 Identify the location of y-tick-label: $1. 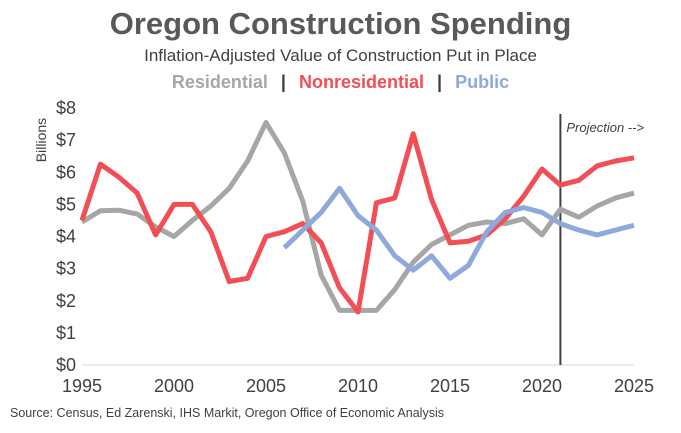
(66, 333).